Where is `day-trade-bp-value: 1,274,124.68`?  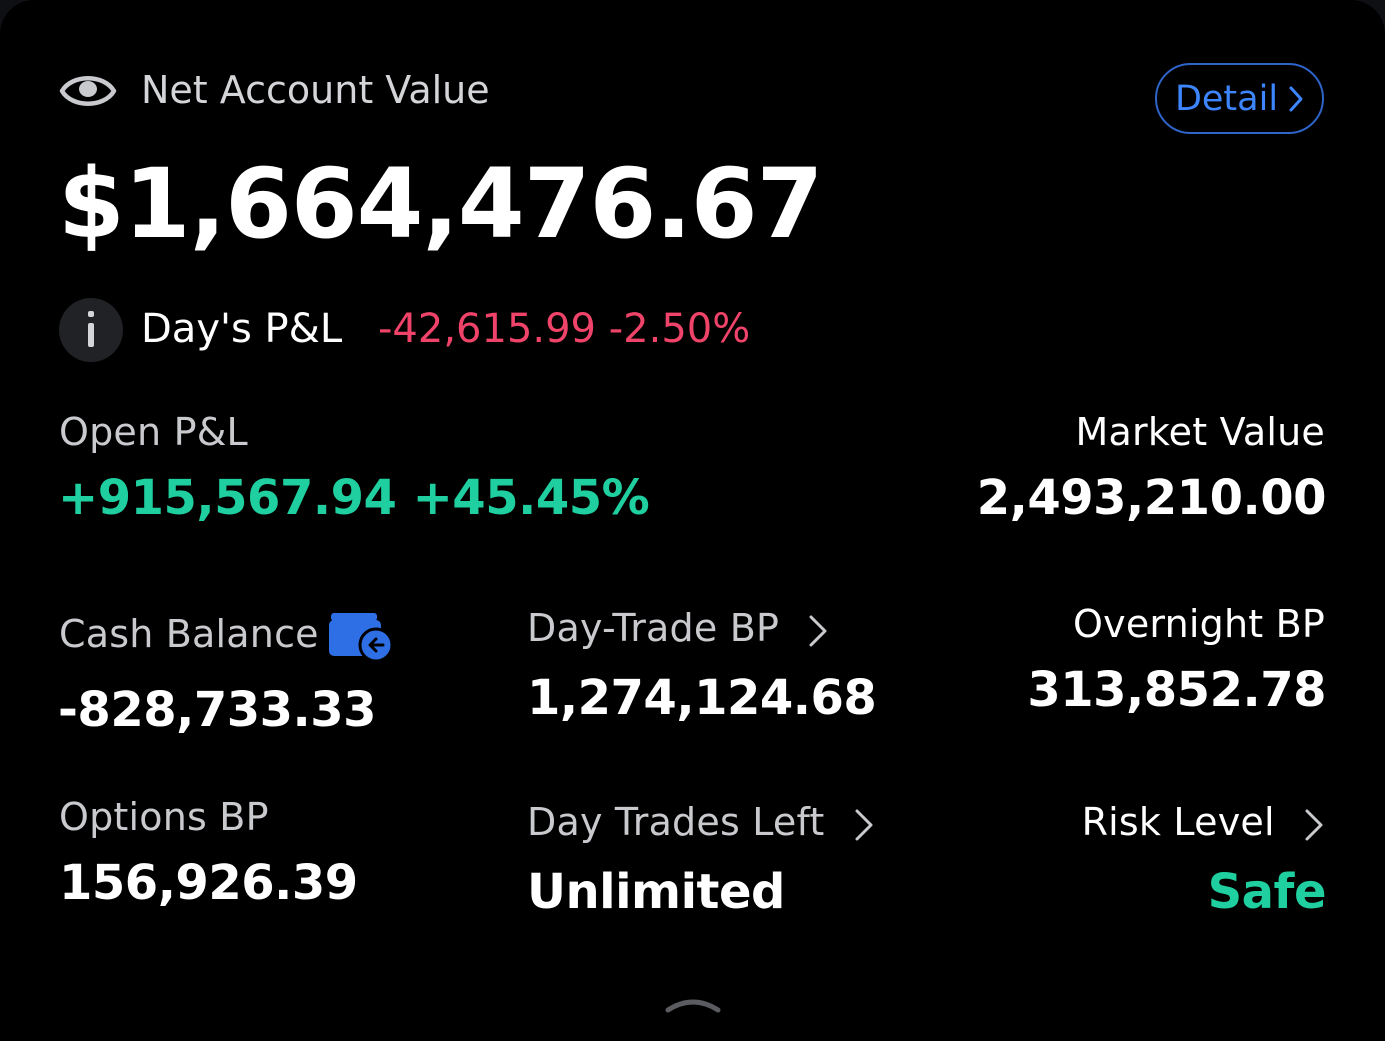
day-trade-bp-value: 1,274,124.68 is located at coordinates (702, 698).